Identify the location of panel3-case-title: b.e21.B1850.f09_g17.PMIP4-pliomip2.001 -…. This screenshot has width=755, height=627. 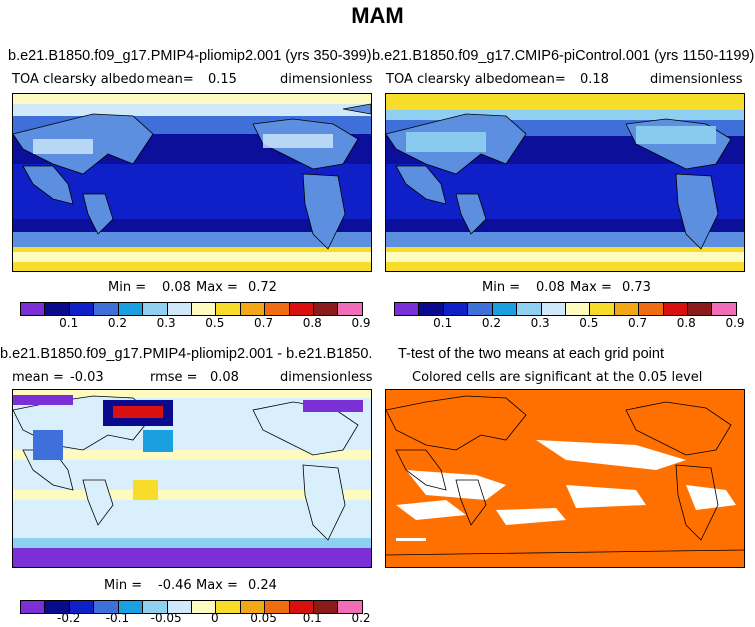
(186, 354).